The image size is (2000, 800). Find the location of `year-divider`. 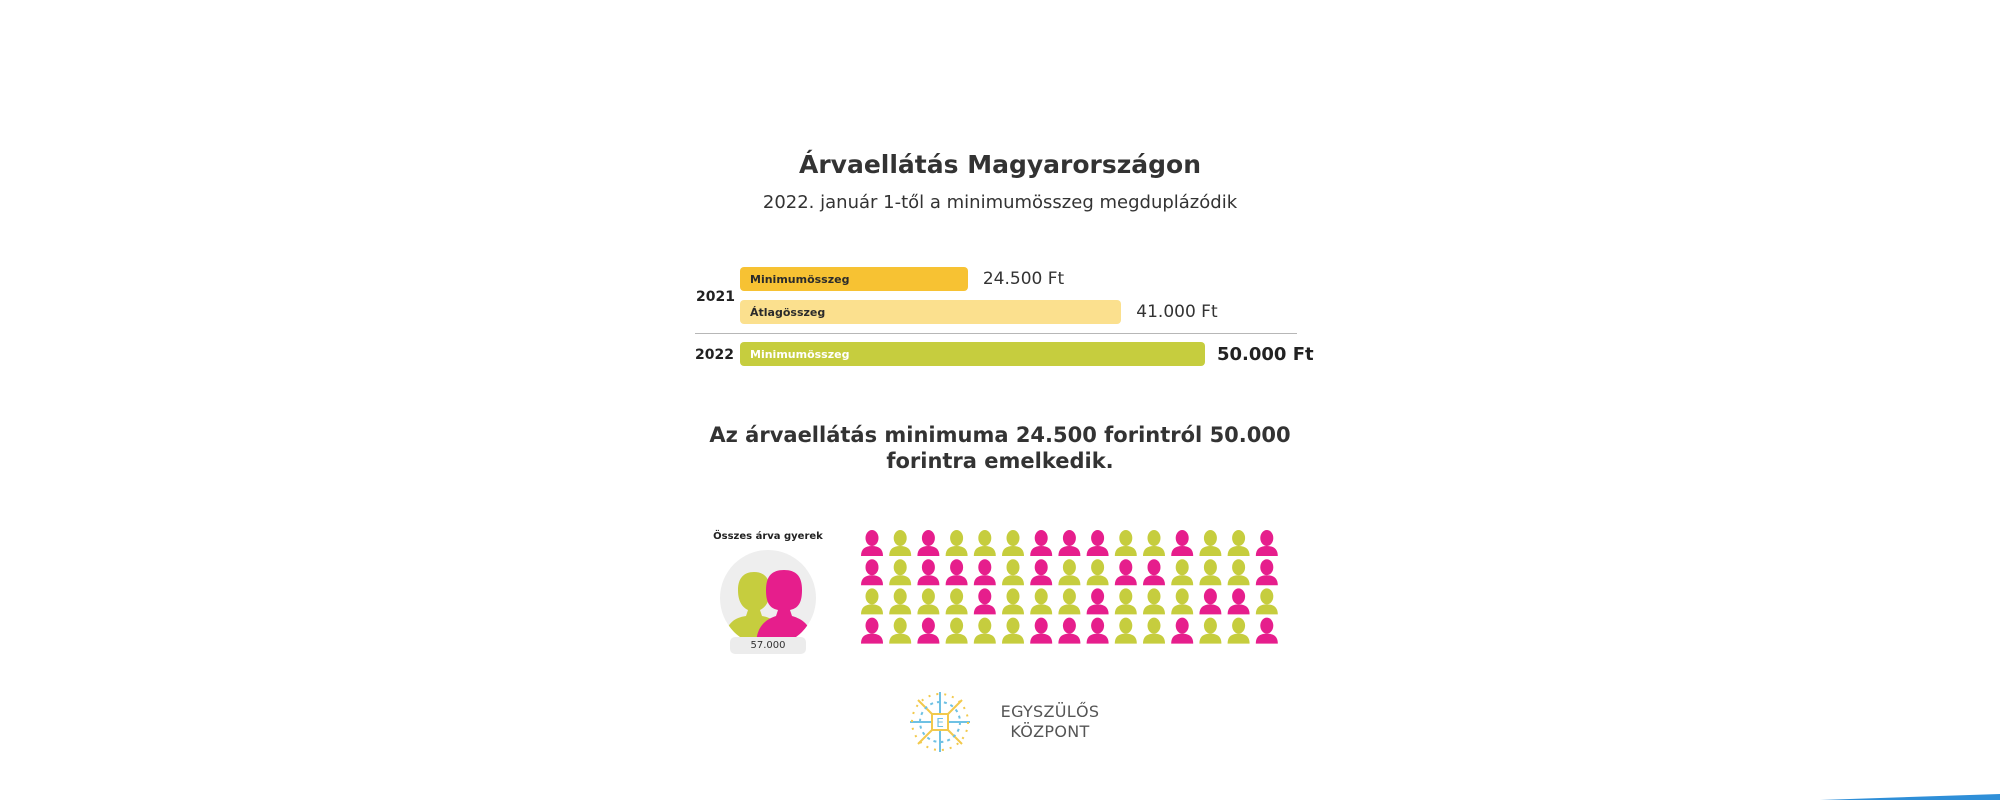

year-divider is located at coordinates (996, 333).